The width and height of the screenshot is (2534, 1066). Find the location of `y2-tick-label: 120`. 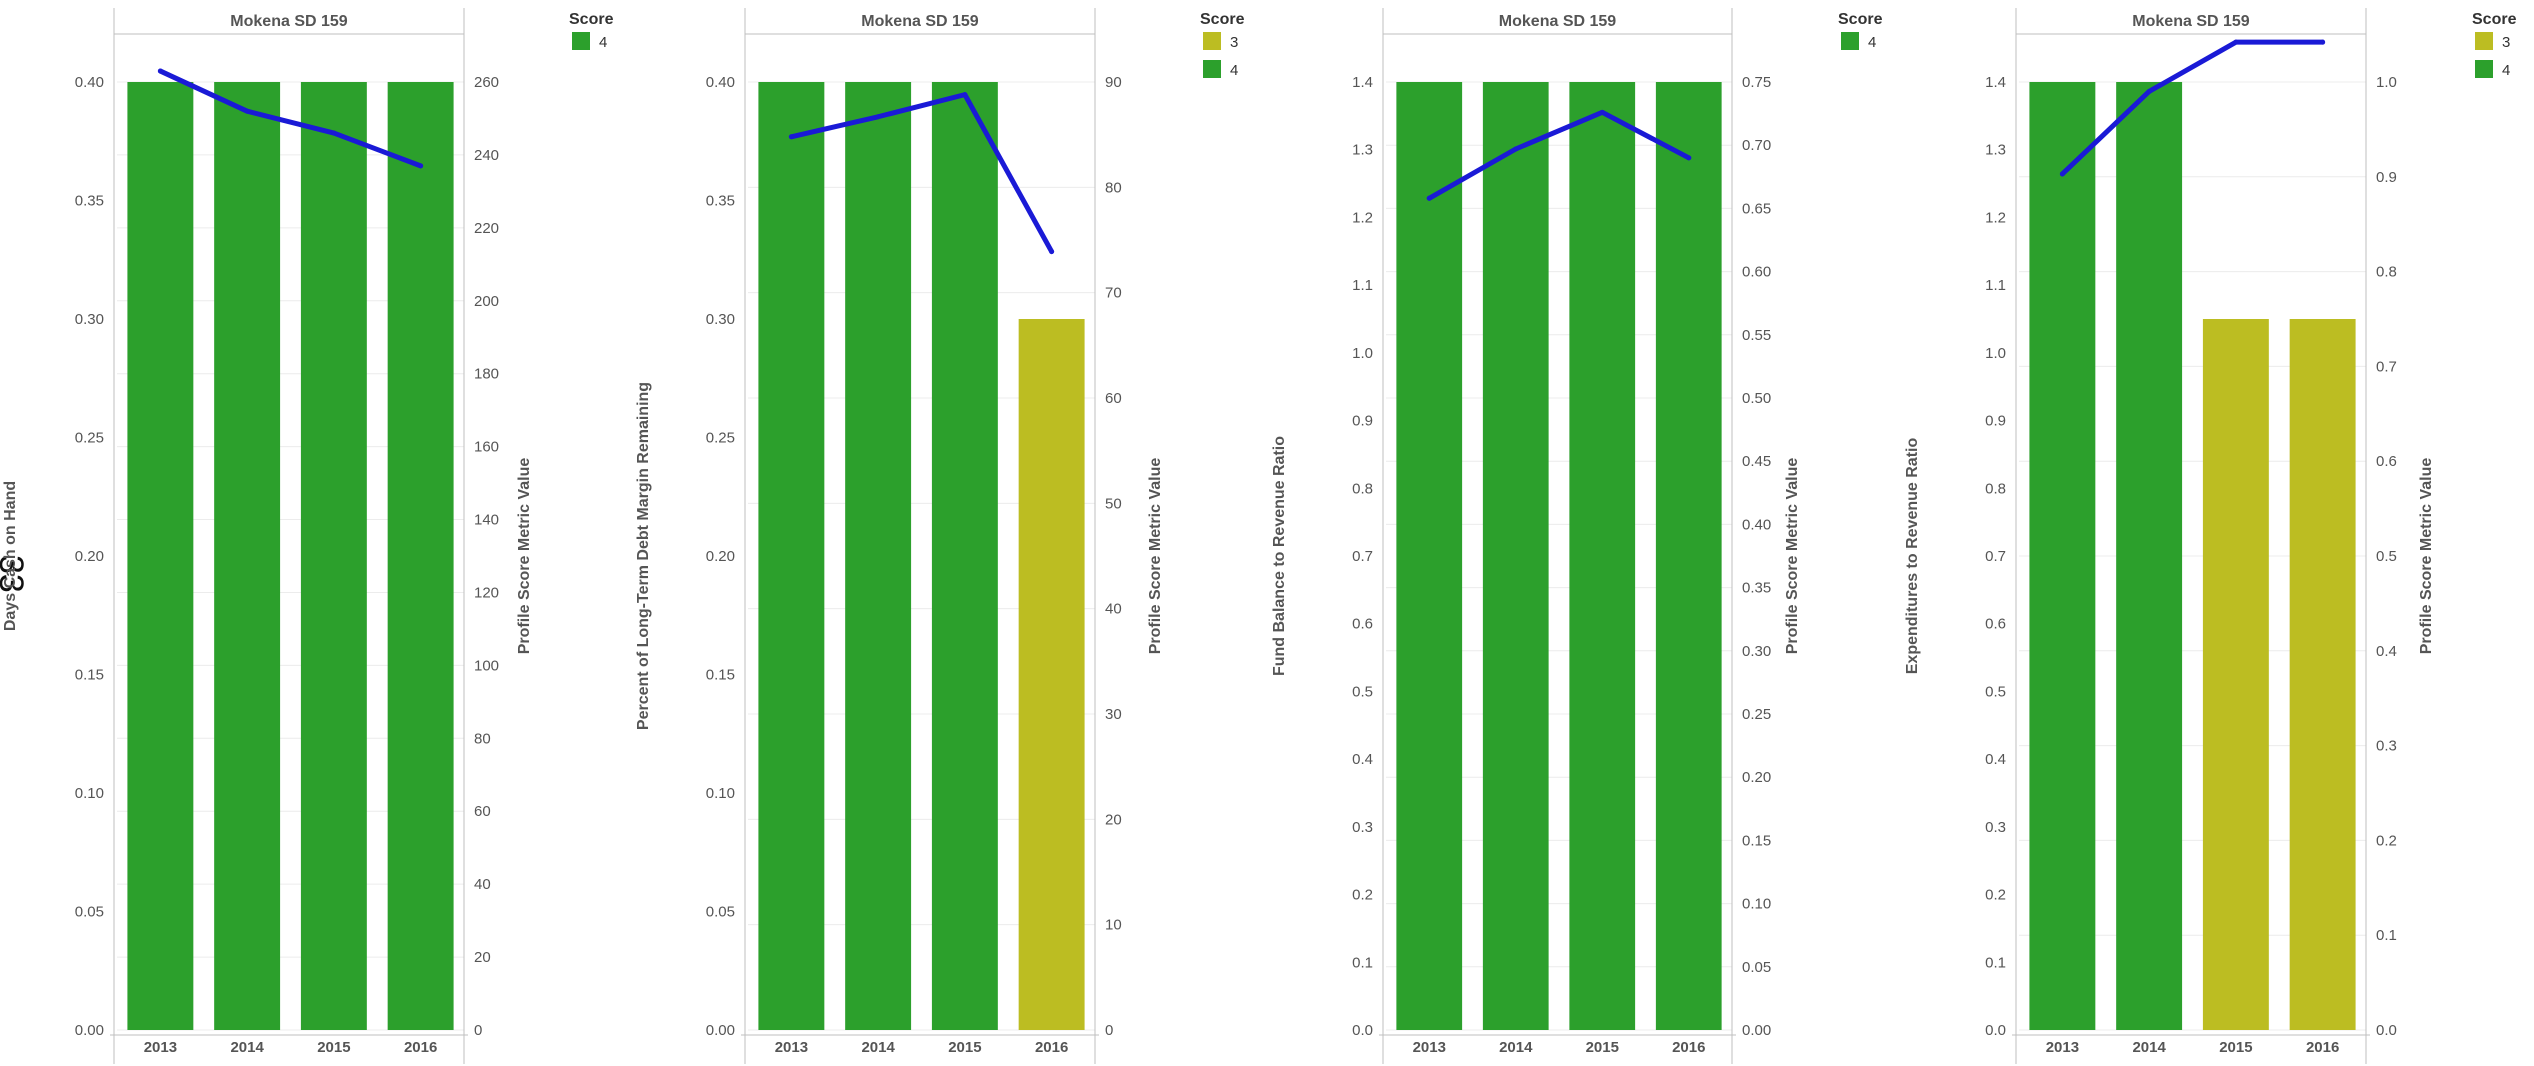

y2-tick-label: 120 is located at coordinates (486, 592).